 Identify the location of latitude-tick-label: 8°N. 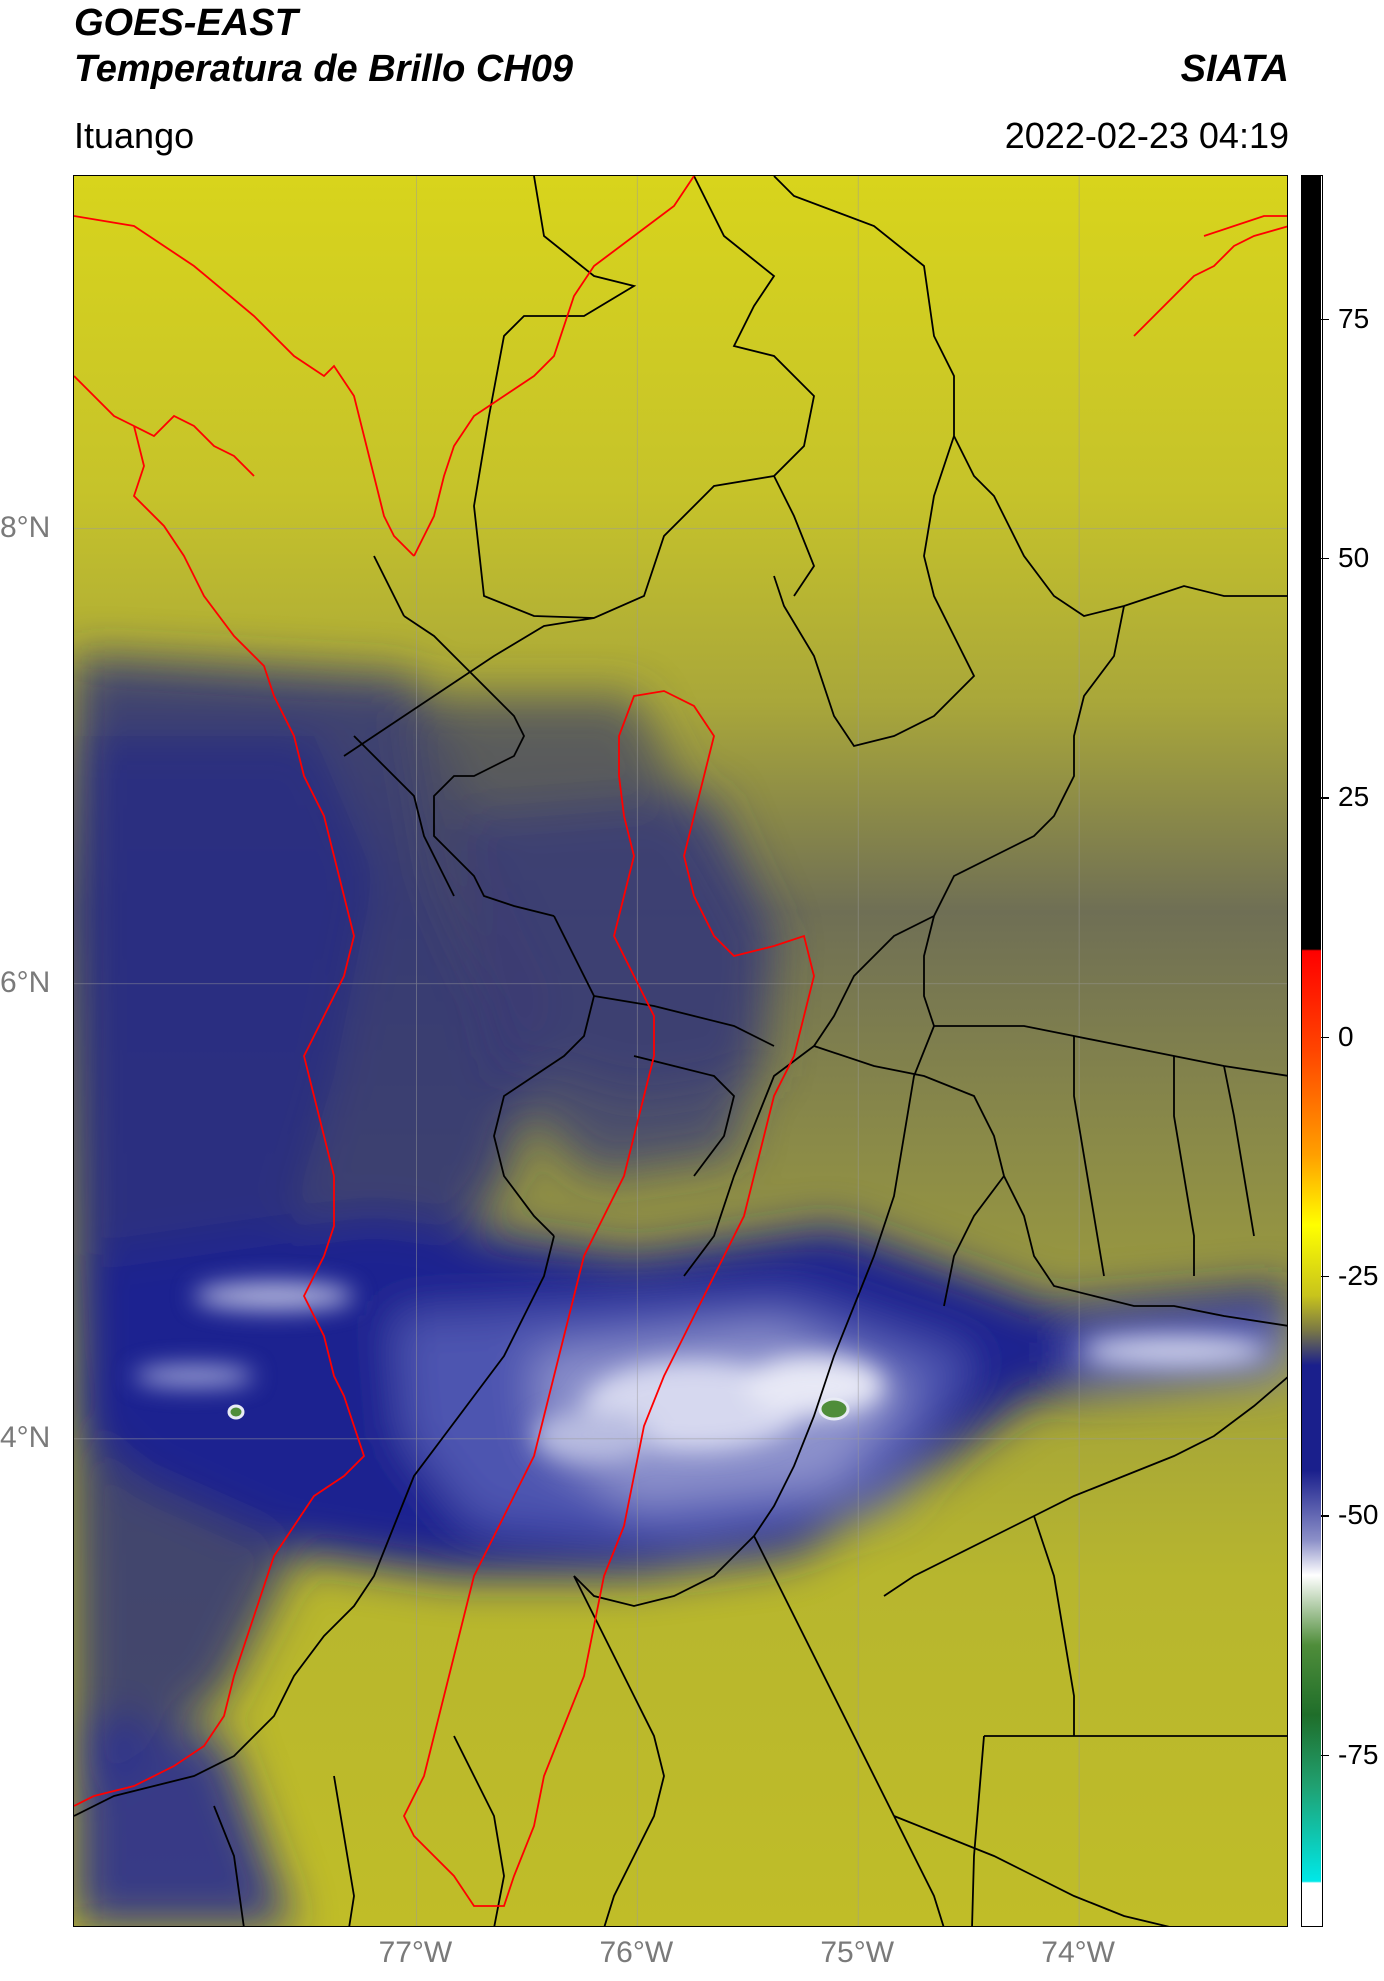
(25, 527).